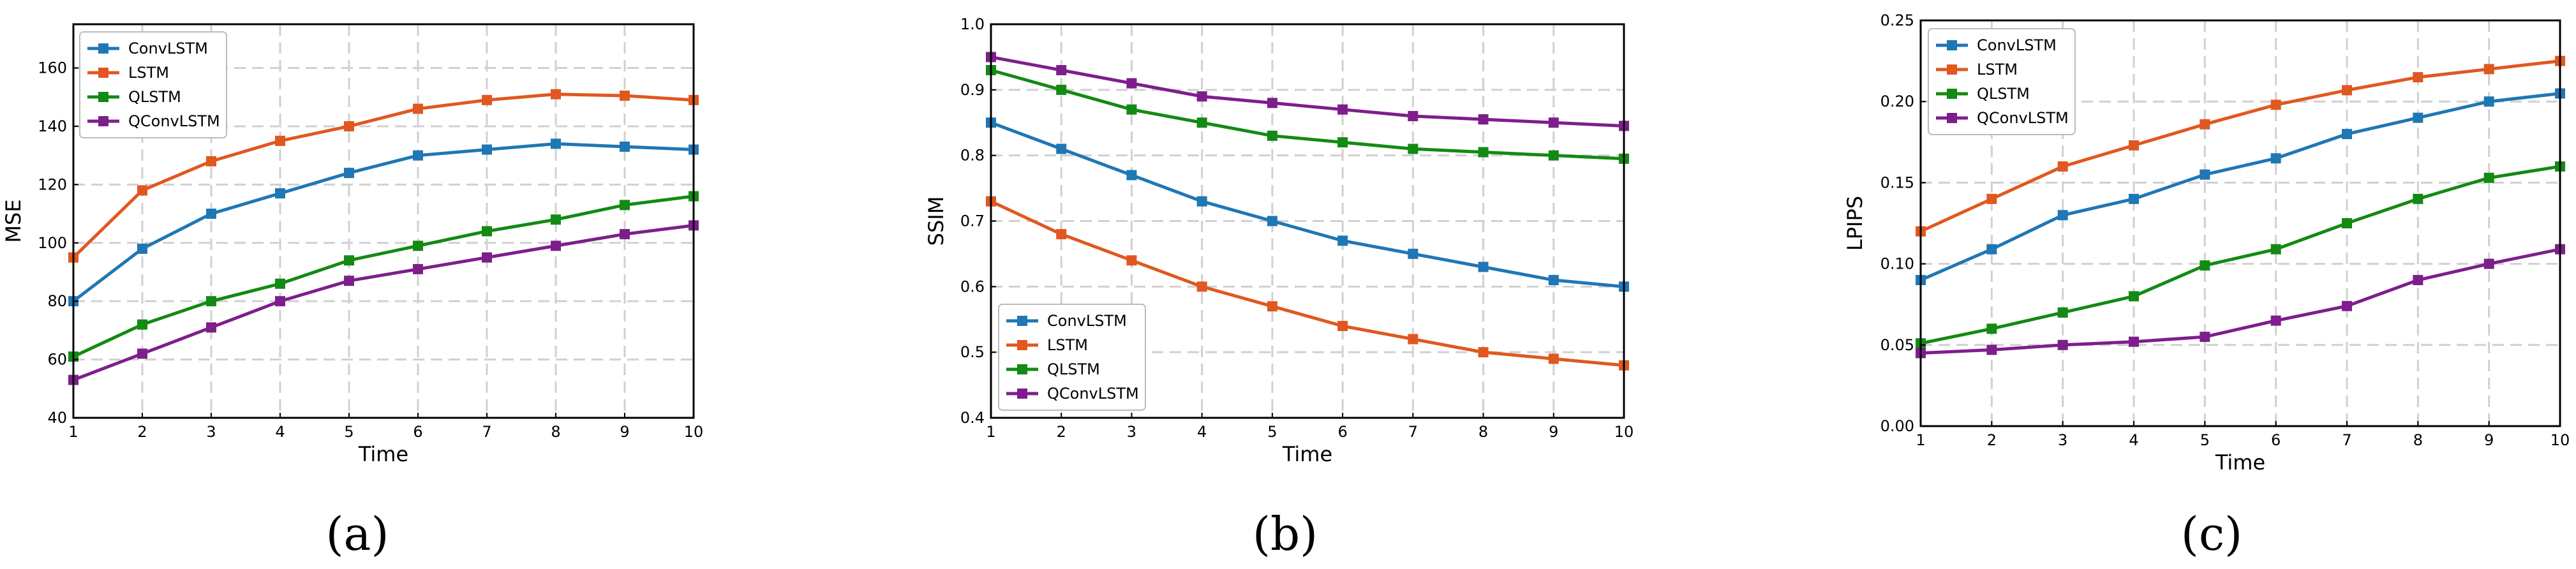 The height and width of the screenshot is (569, 2576). Describe the element at coordinates (1285, 534) in the screenshot. I see `caption-b: (b)` at that location.